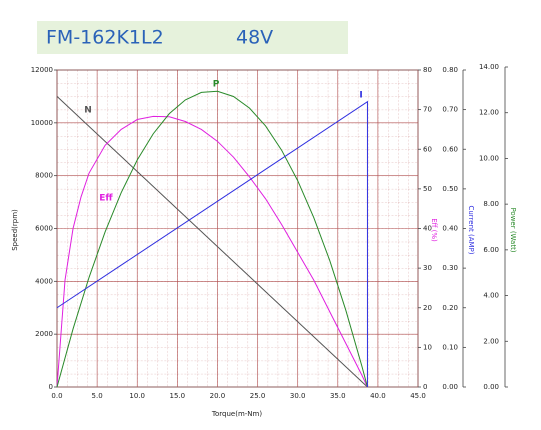 The width and height of the screenshot is (541, 430). Describe the element at coordinates (427, 110) in the screenshot. I see `y2-tick-label: 70` at that location.